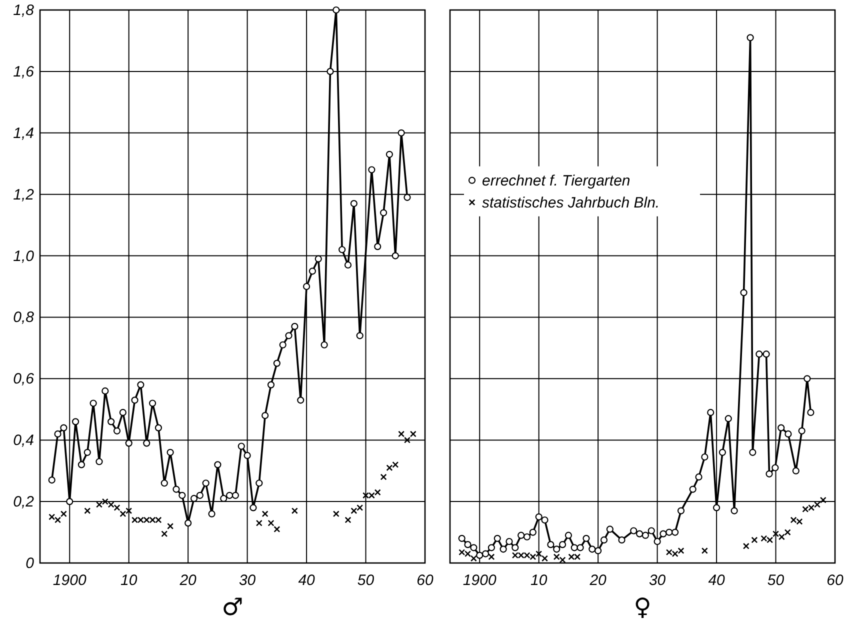 The image size is (849, 629). What do you see at coordinates (30, 563) in the screenshot?
I see `y-tick-label: 0` at bounding box center [30, 563].